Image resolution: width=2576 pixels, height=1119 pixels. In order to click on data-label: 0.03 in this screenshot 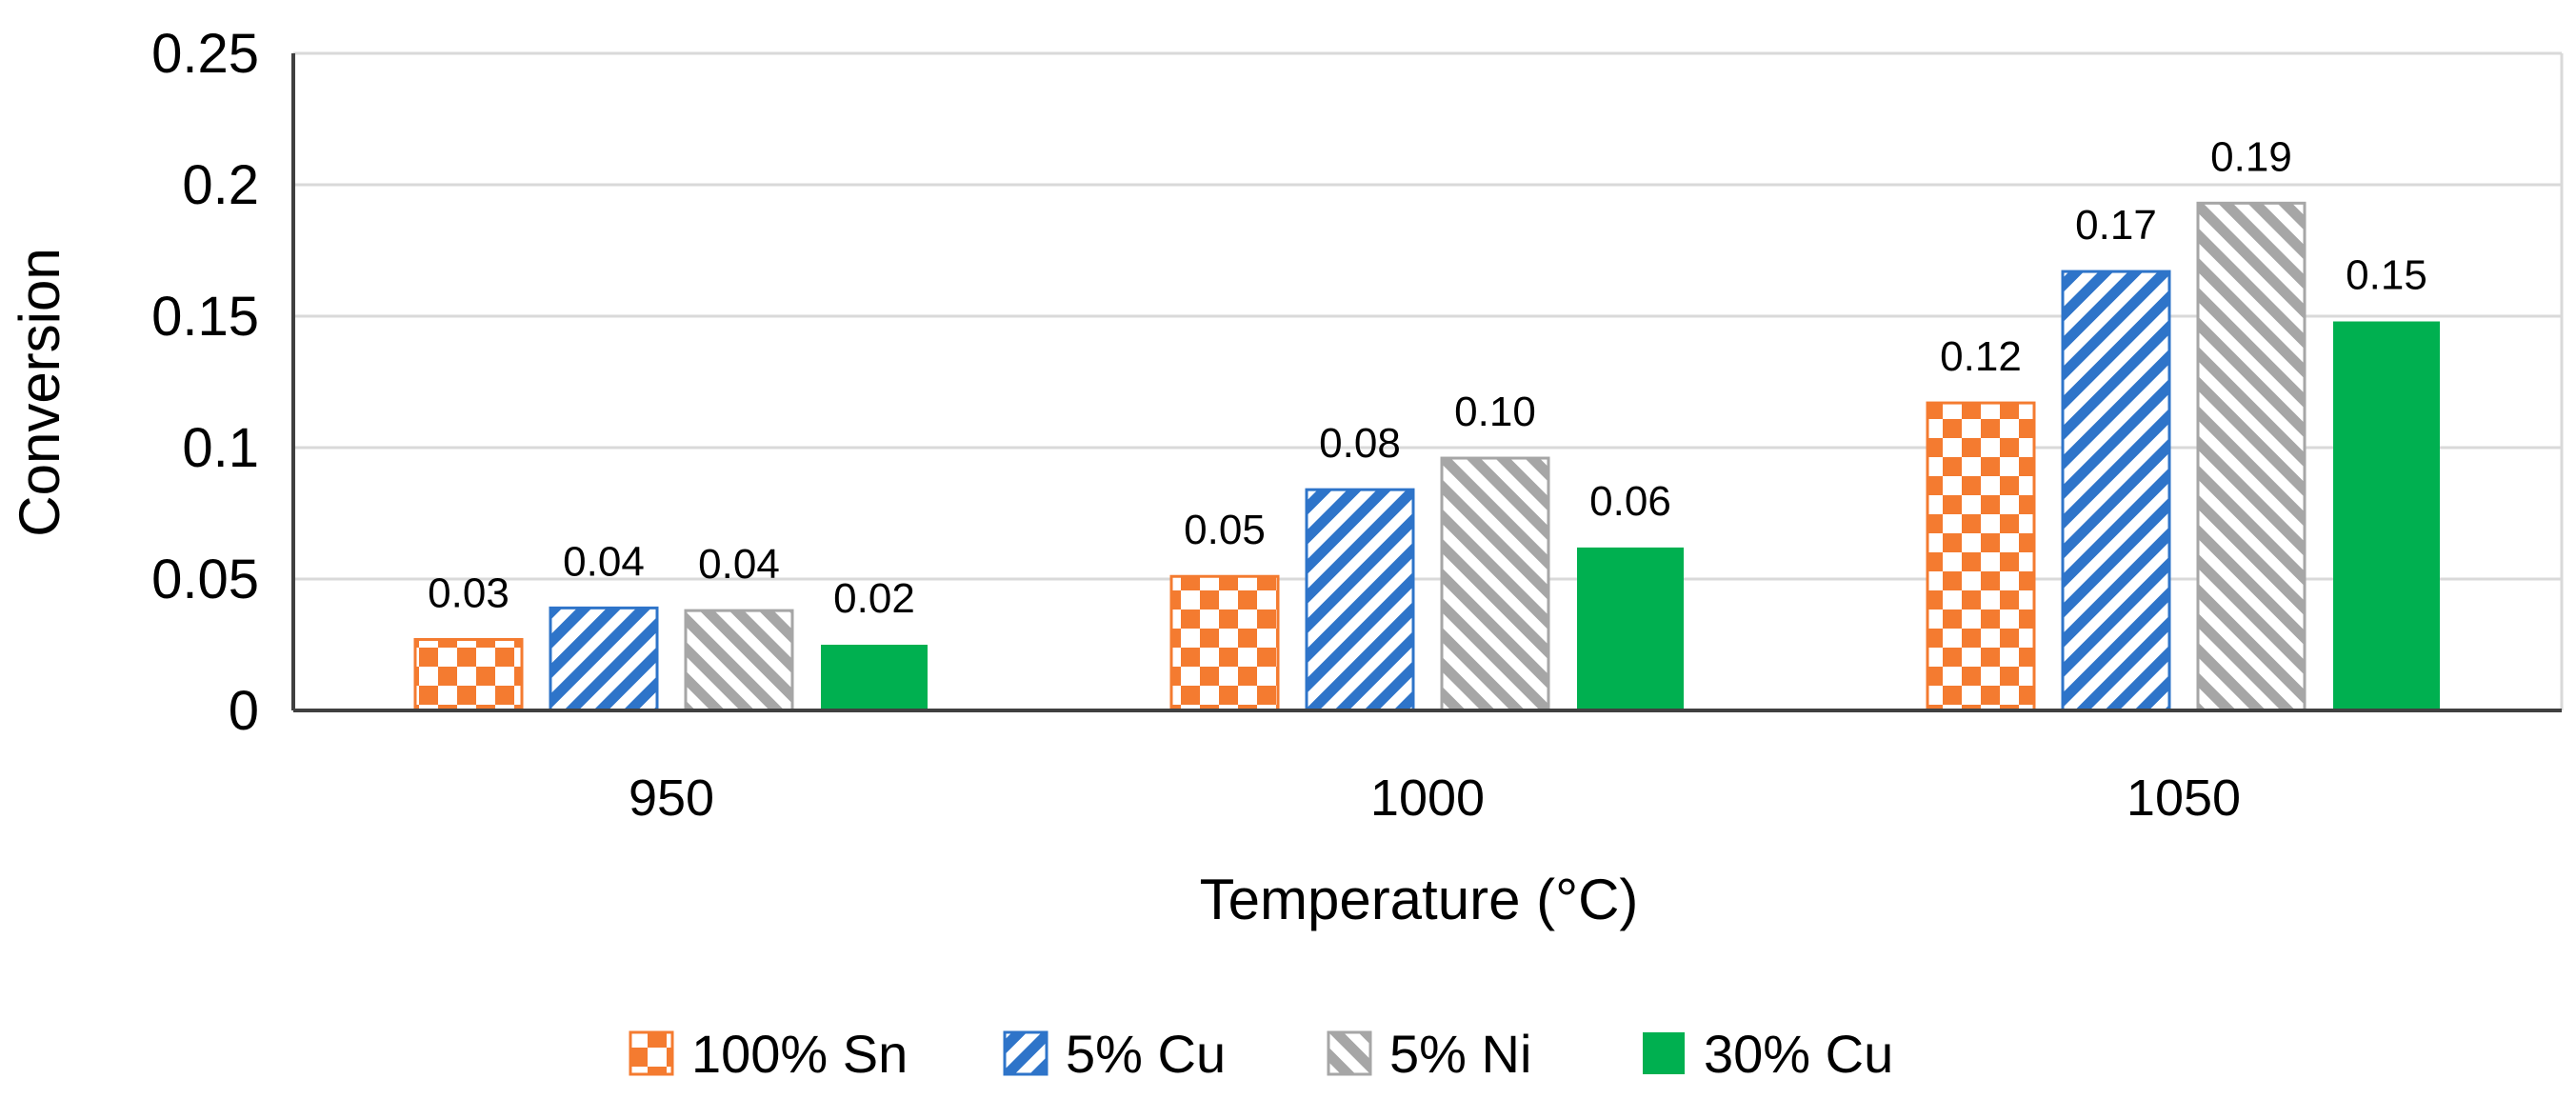, I will do `click(468, 592)`.